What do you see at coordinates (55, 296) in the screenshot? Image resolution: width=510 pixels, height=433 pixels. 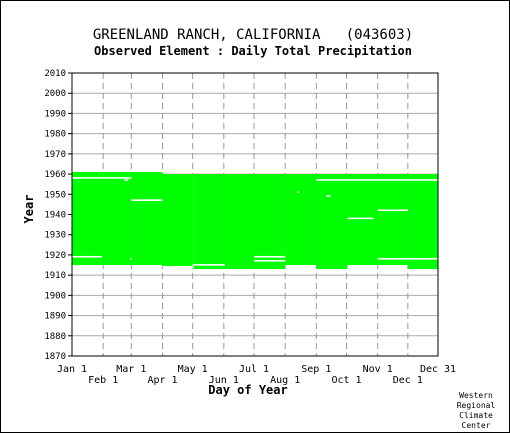 I see `y-tick-label-1900: 1900` at bounding box center [55, 296].